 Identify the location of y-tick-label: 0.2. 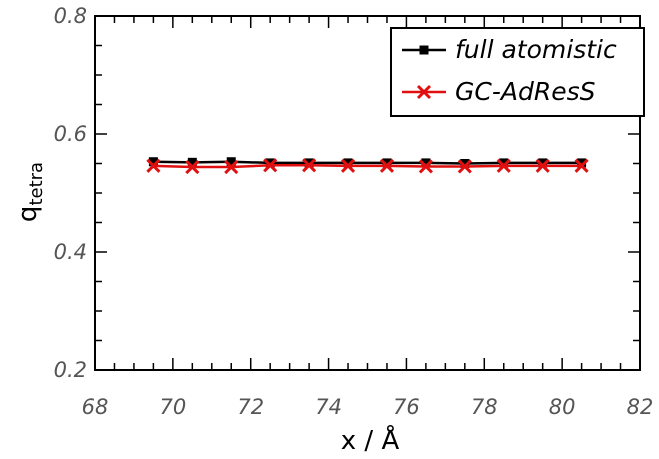
(70, 370).